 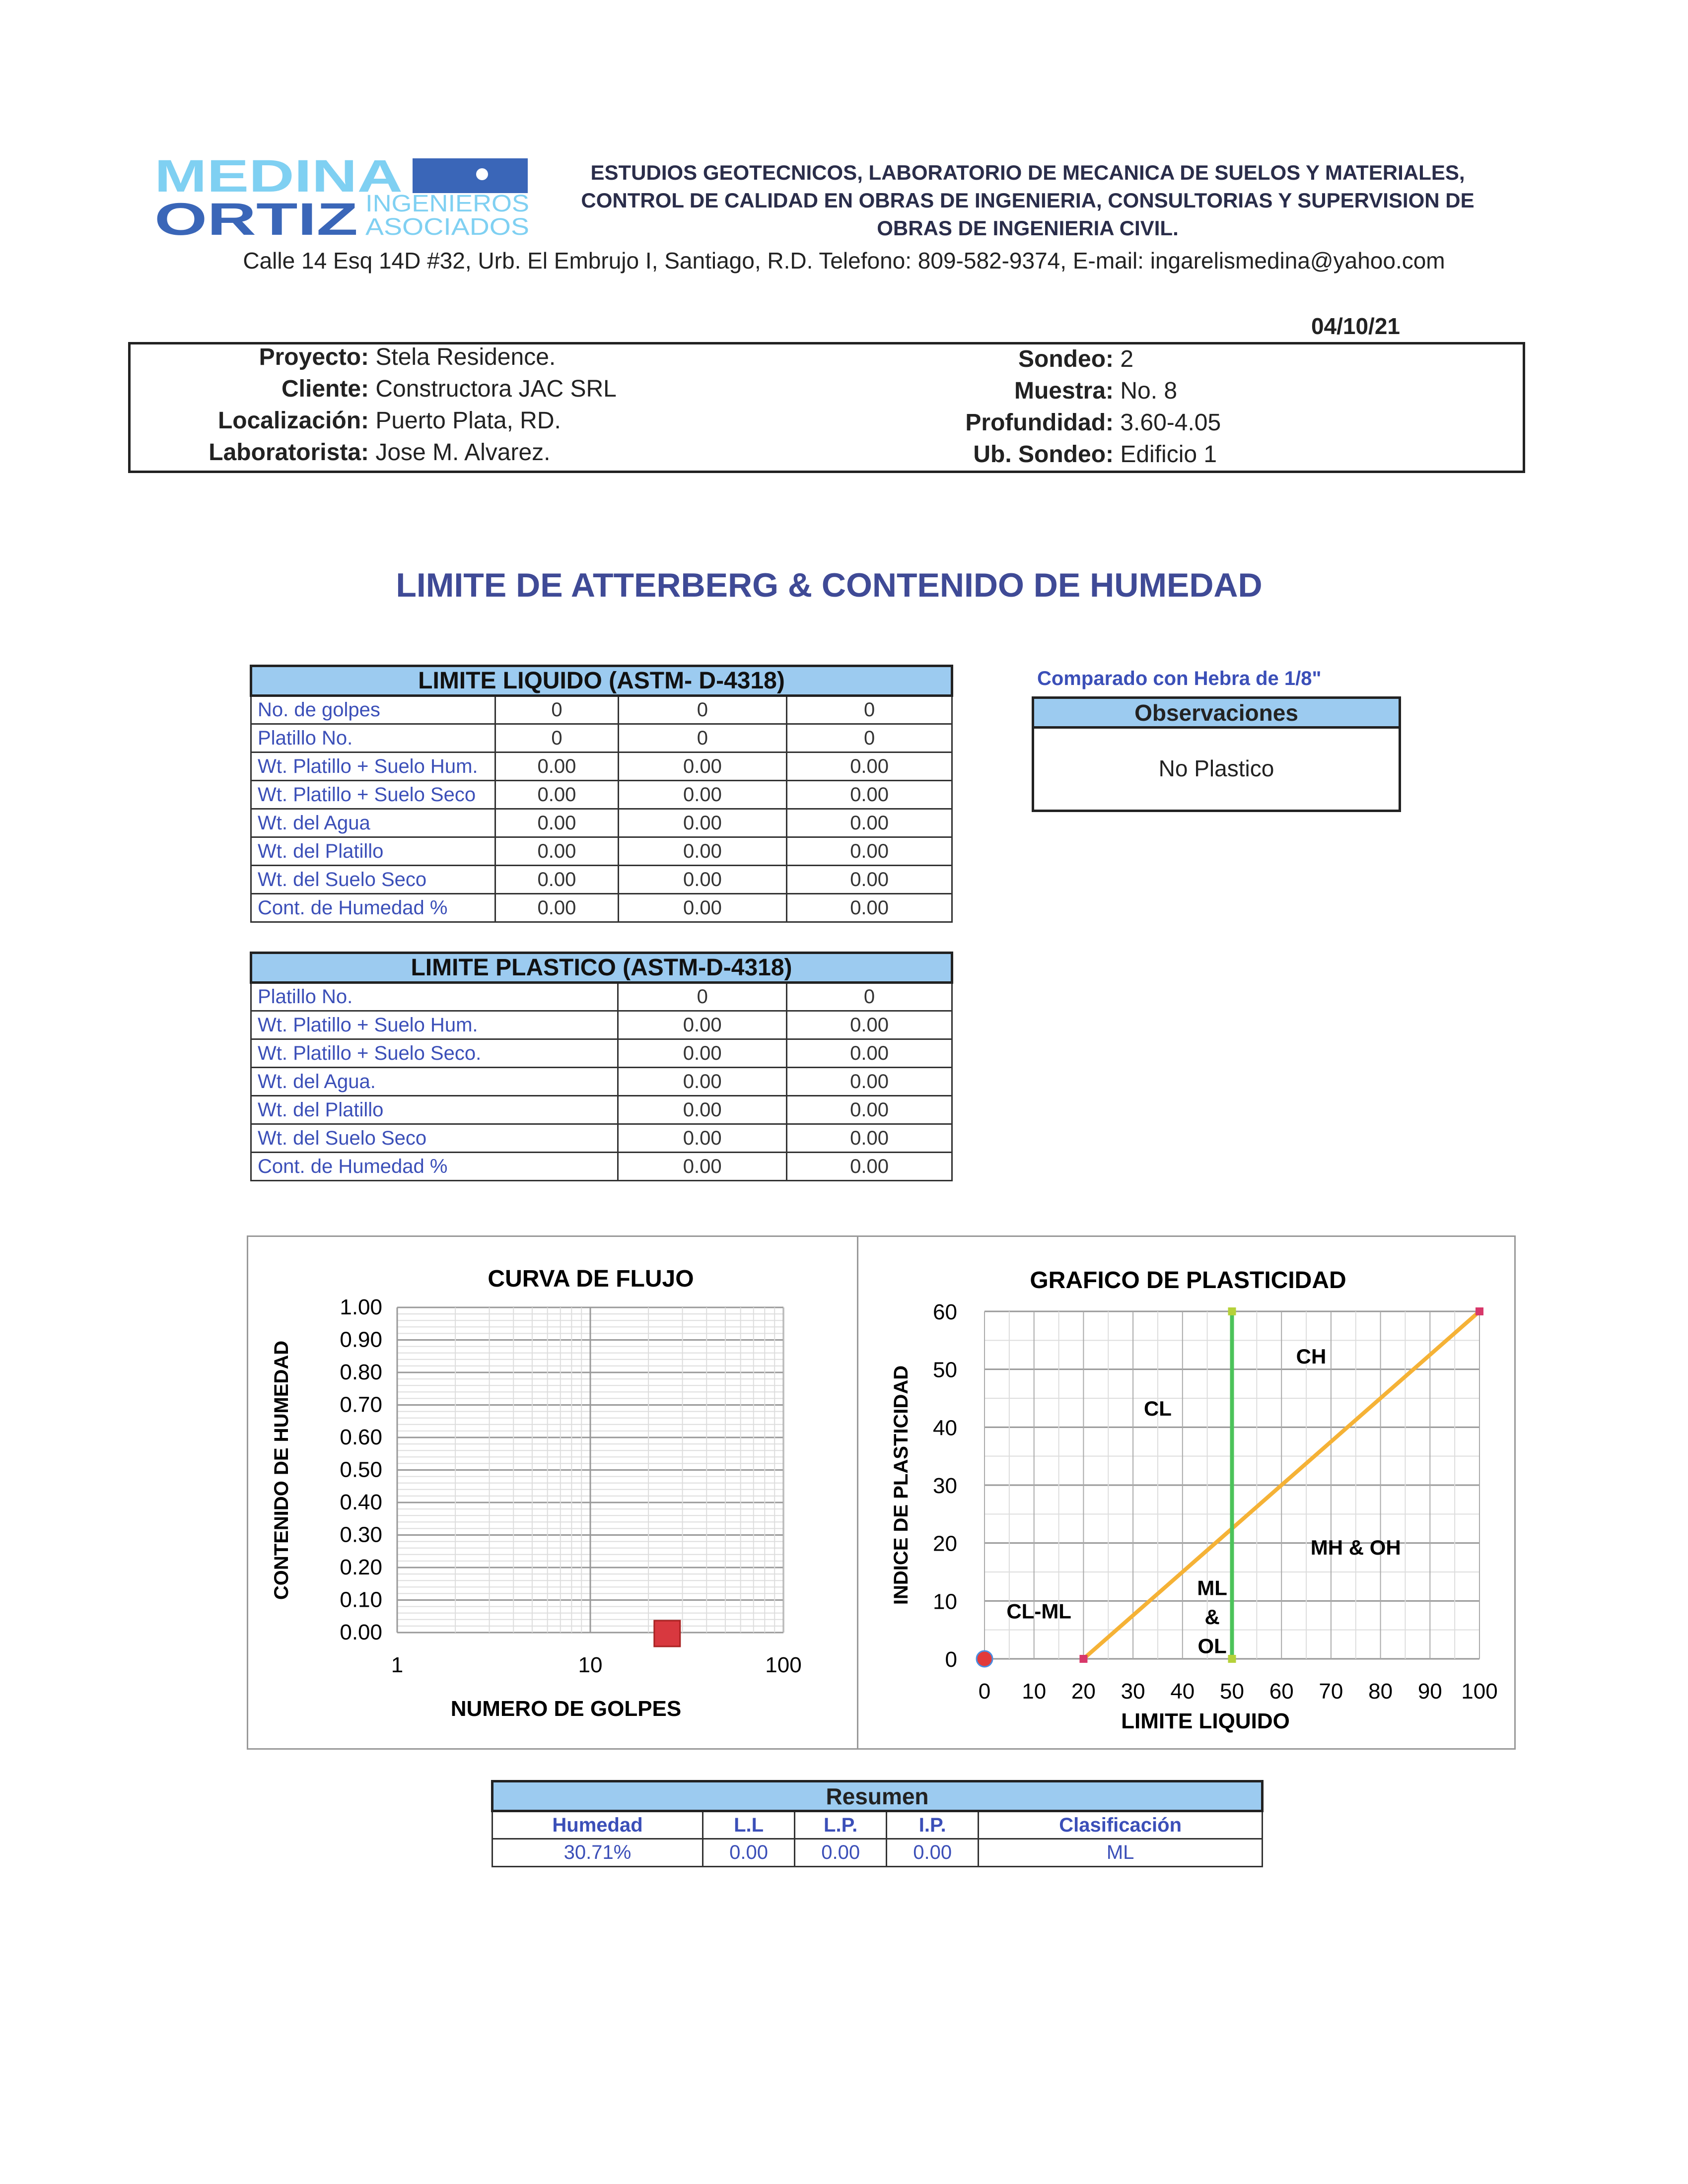 What do you see at coordinates (465, 357) in the screenshot?
I see `value-proyecto: Stela Residence.` at bounding box center [465, 357].